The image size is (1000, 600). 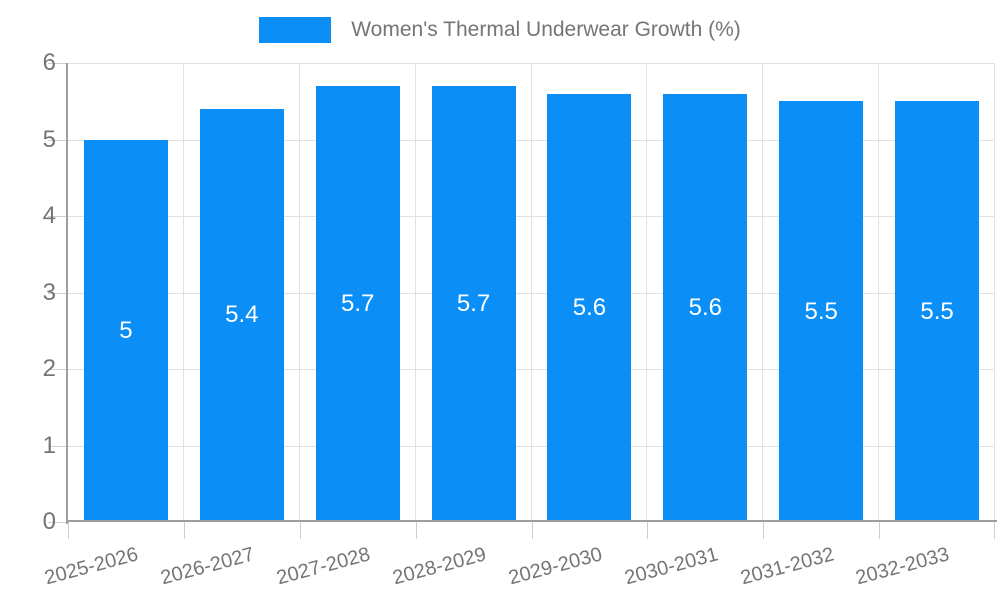 I want to click on x-tick-label: 2031-2032, so click(x=787, y=566).